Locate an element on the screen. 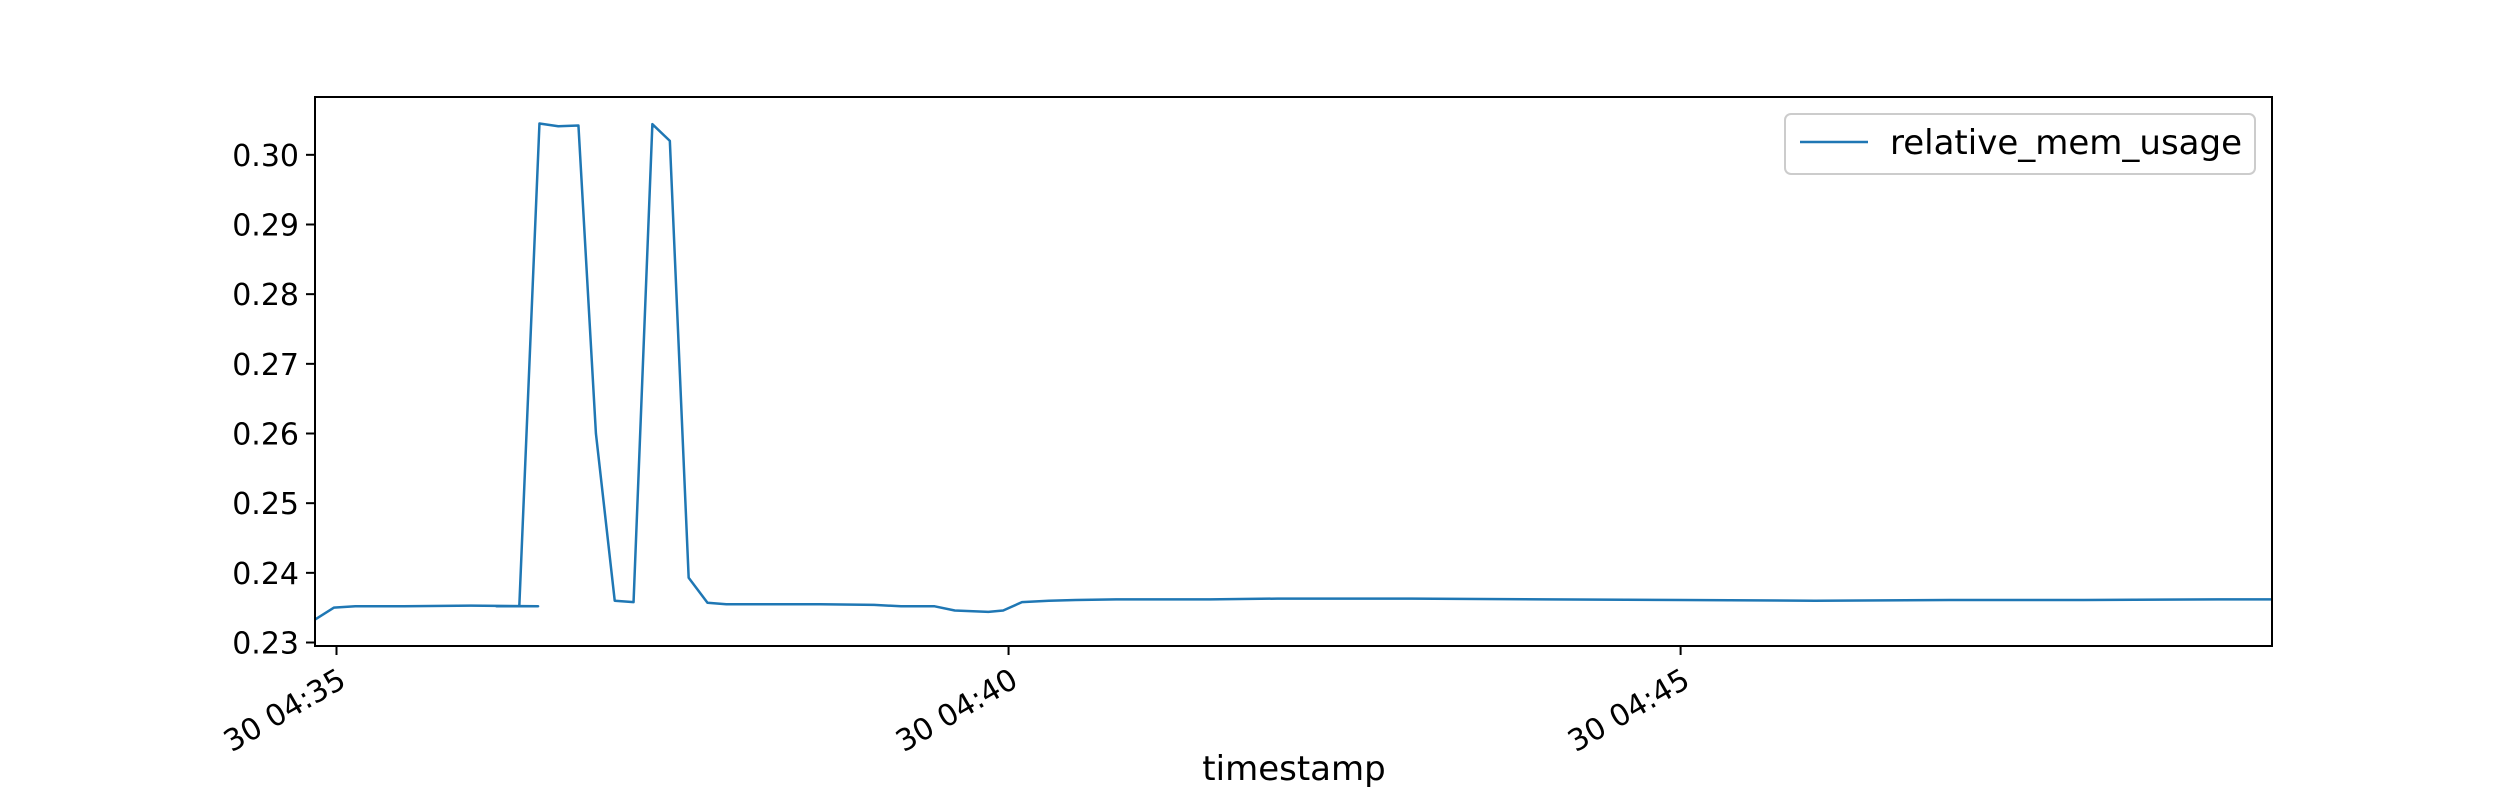  y-tick-label: 0.25 is located at coordinates (265, 504).